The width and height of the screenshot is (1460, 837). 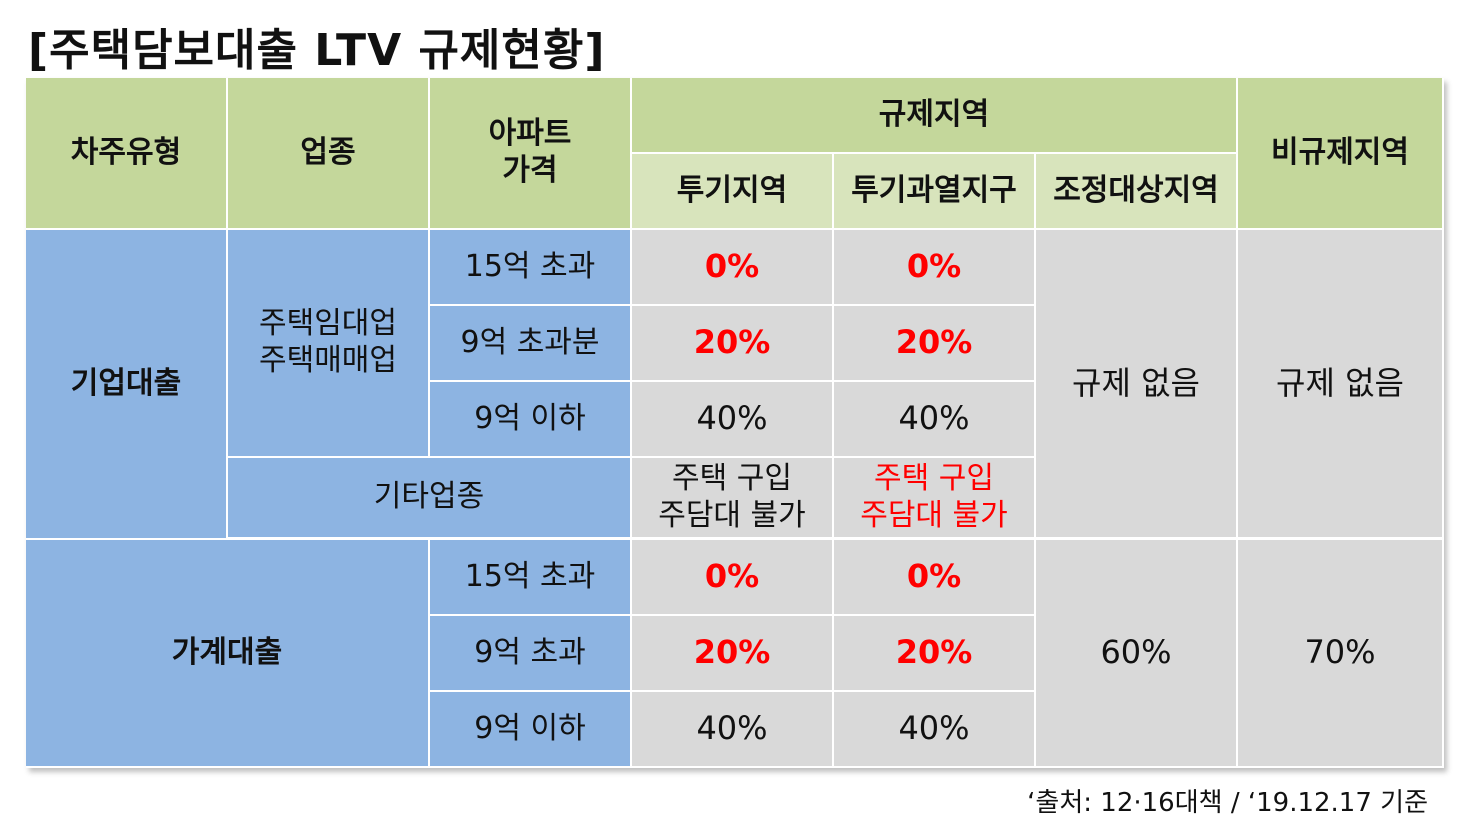 I want to click on header-regulated-area: 규제지역, so click(x=935, y=116).